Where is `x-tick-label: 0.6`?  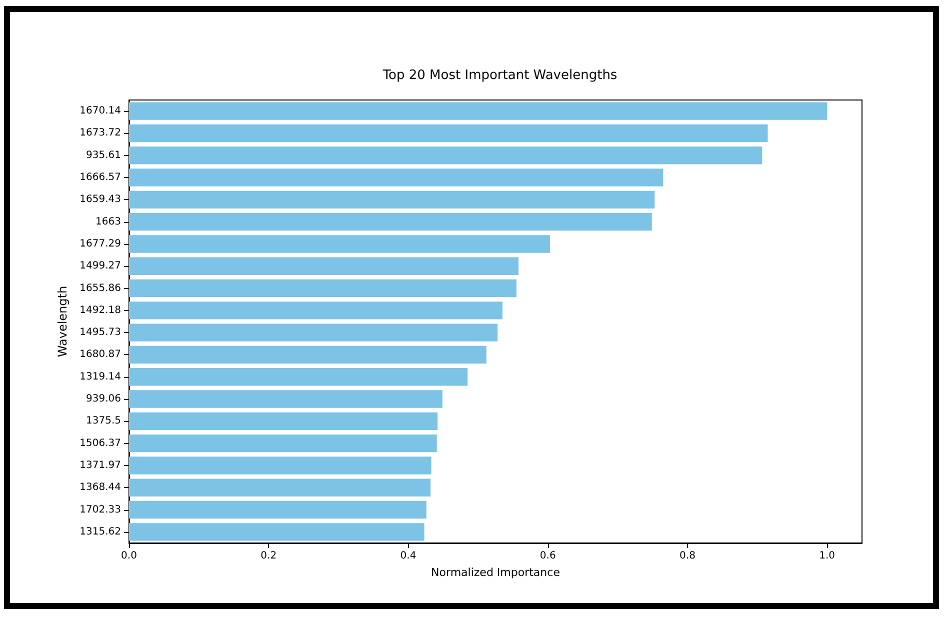 x-tick-label: 0.6 is located at coordinates (548, 556).